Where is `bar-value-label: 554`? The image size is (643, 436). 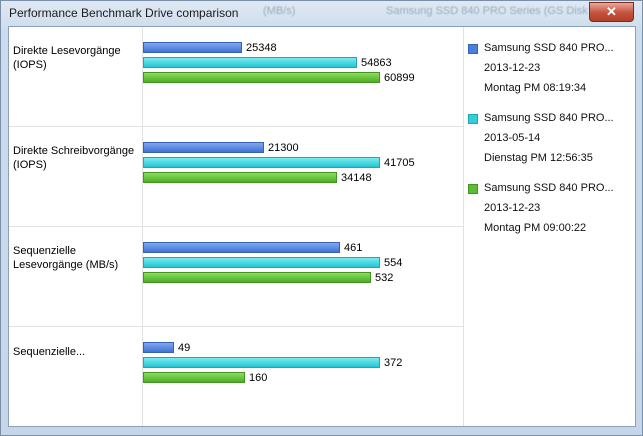
bar-value-label: 554 is located at coordinates (393, 263).